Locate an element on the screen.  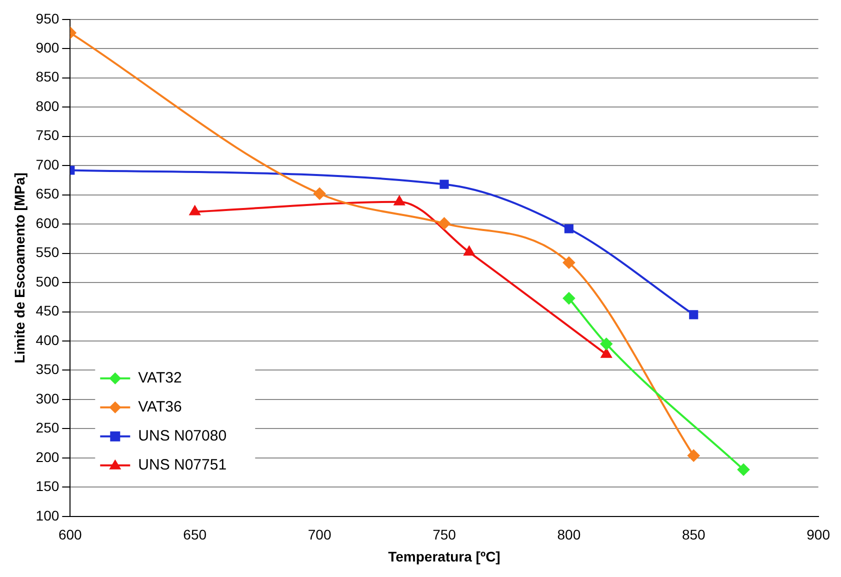
x-tick-label: 700 is located at coordinates (320, 534).